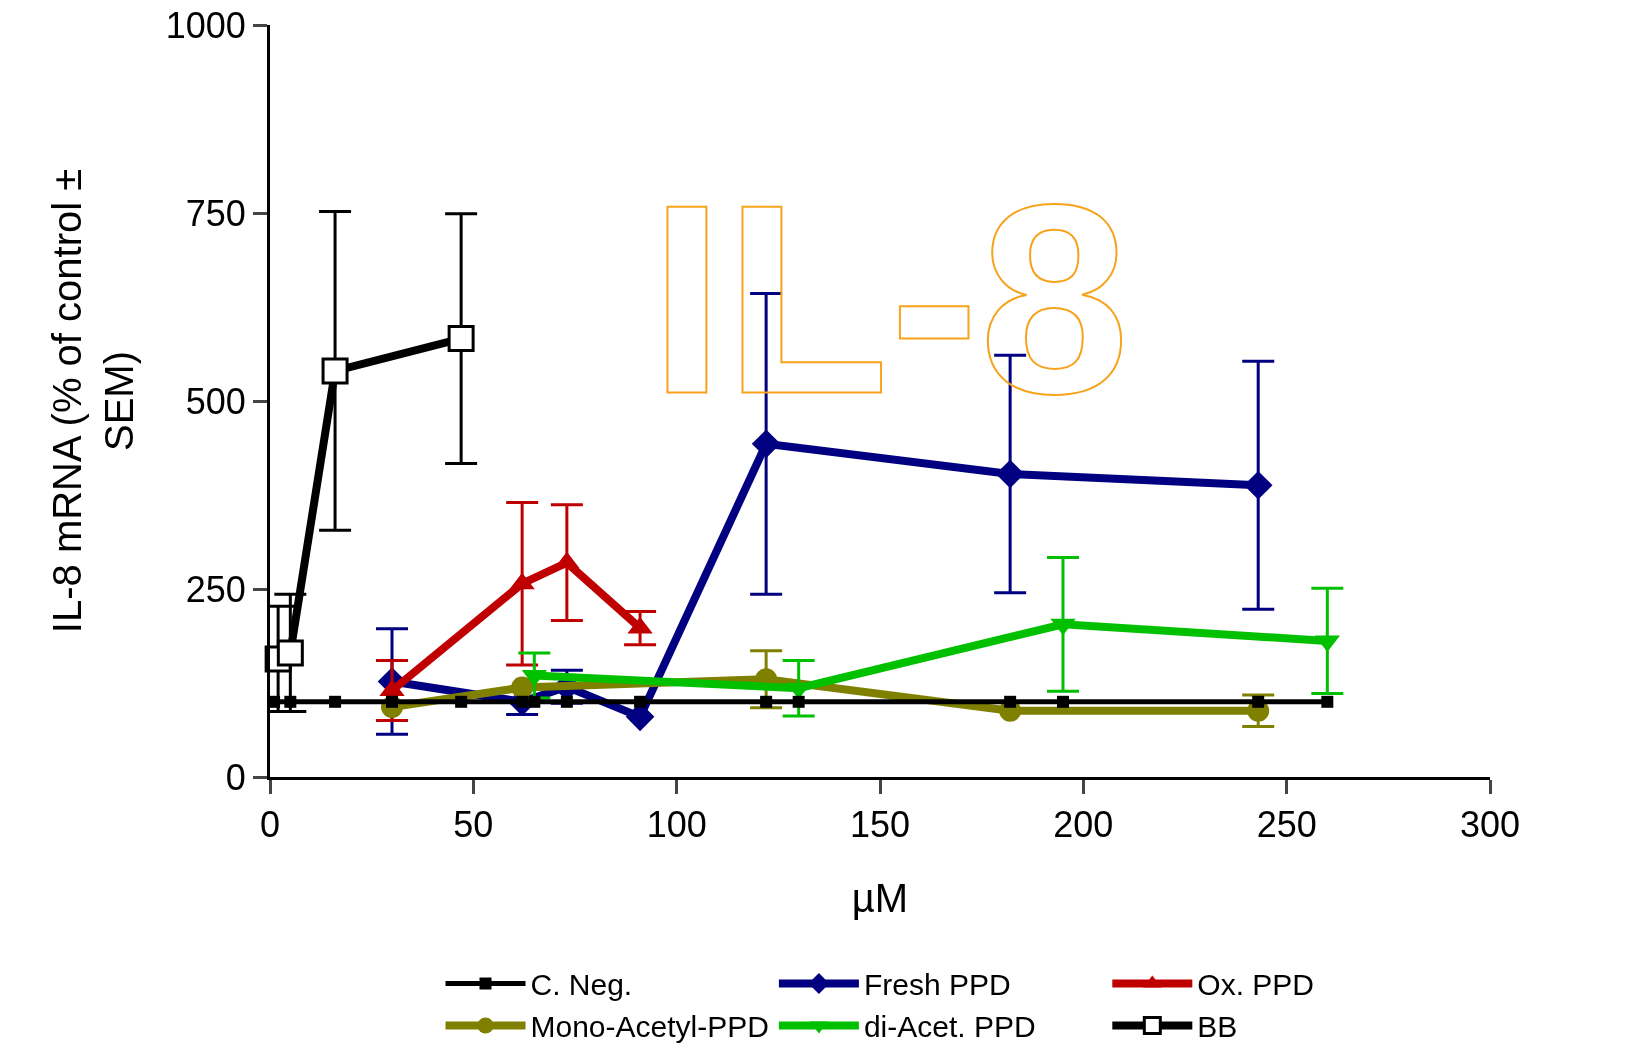  Describe the element at coordinates (676, 825) in the screenshot. I see `x-tick-label: 100` at that location.